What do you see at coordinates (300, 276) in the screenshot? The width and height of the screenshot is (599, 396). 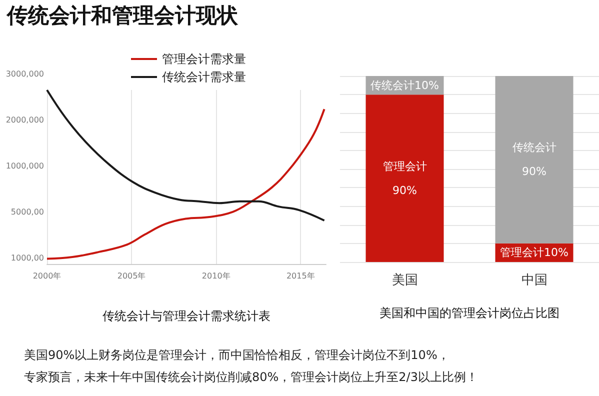 I see `x-tick-label: 2015年` at bounding box center [300, 276].